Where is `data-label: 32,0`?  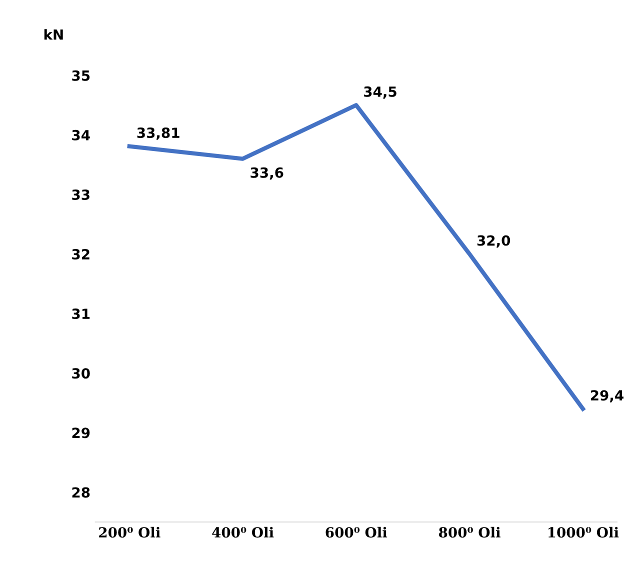 data-label: 32,0 is located at coordinates (493, 241).